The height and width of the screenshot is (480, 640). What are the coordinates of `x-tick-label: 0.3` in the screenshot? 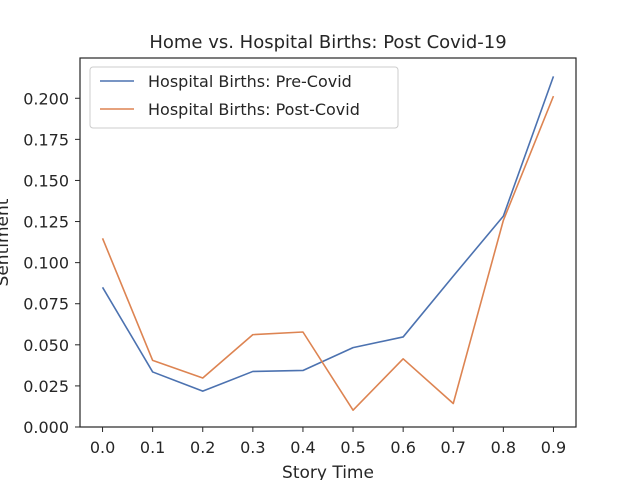 It's located at (252, 447).